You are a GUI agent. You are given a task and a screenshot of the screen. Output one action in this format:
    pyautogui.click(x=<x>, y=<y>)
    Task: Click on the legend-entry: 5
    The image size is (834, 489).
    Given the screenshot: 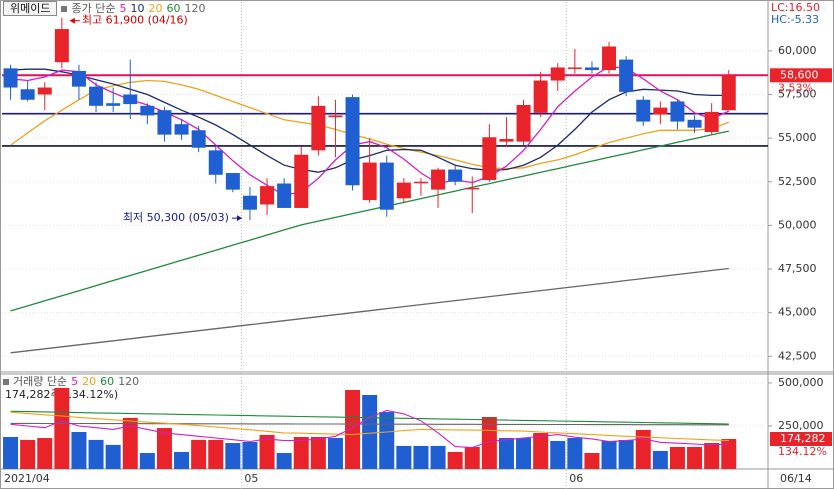 What is the action you would take?
    pyautogui.click(x=123, y=8)
    